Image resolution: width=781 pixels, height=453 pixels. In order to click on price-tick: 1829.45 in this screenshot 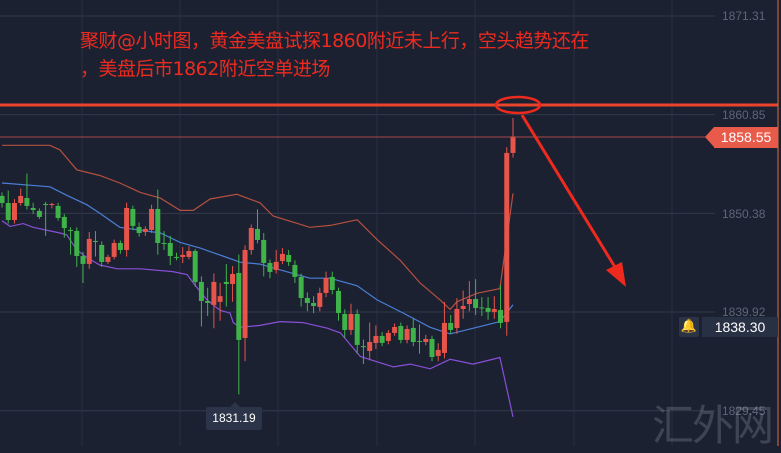, I will do `click(744, 411)`.